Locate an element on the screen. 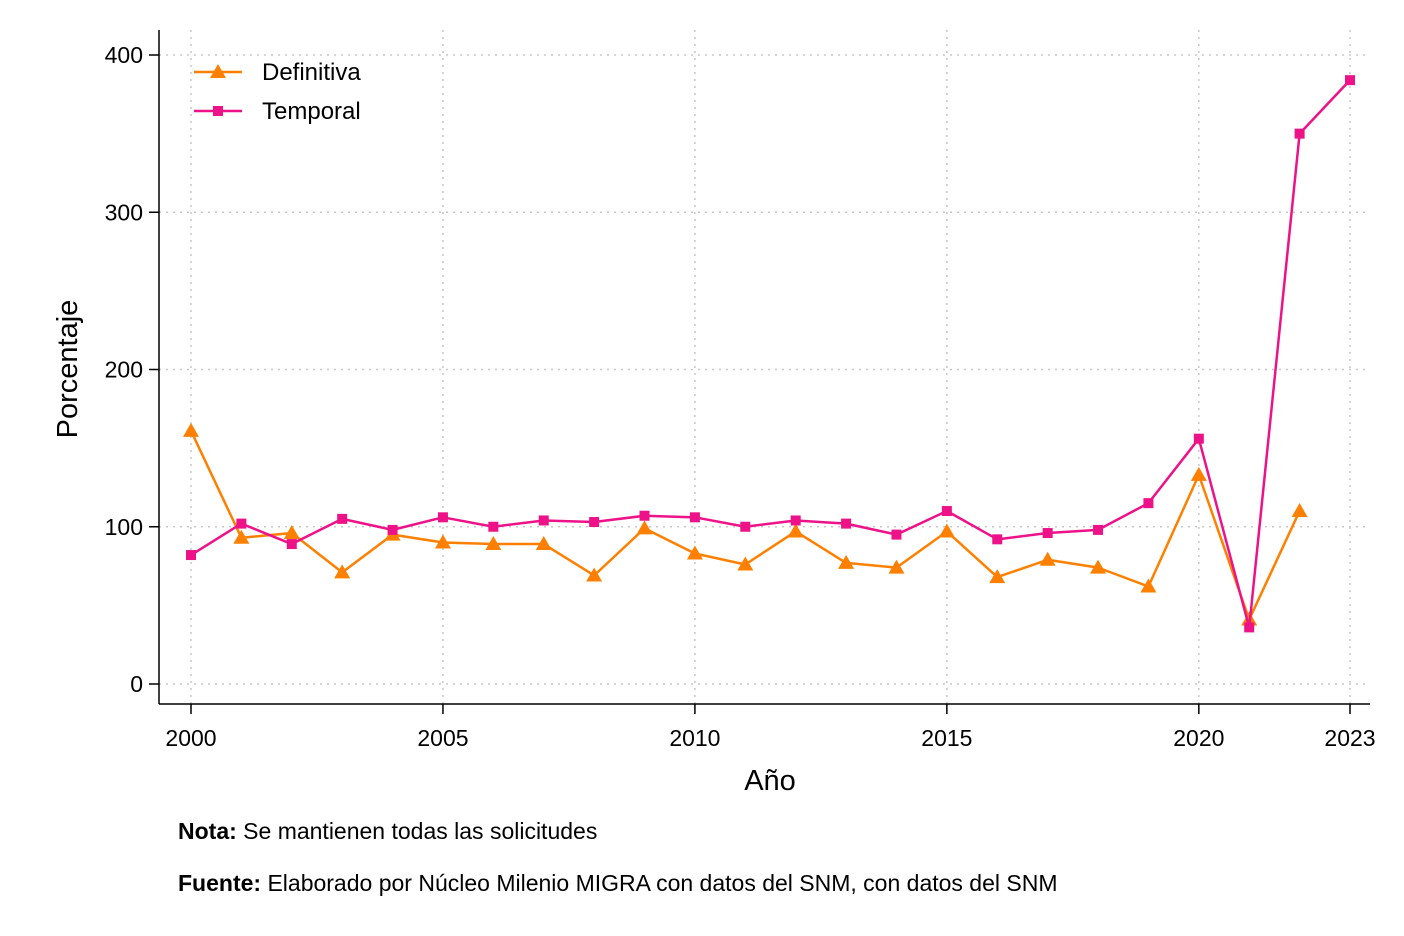 The height and width of the screenshot is (936, 1404). y-axis-title: Porcentaje is located at coordinates (68, 369).